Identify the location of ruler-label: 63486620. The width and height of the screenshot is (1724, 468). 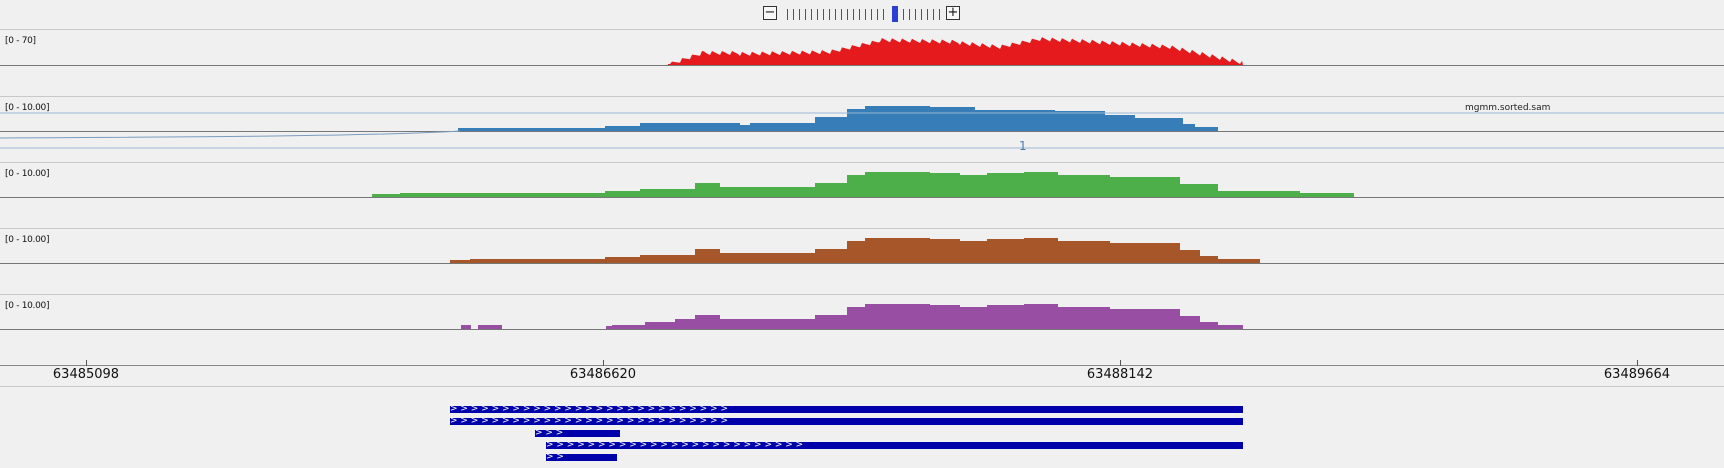
(603, 374).